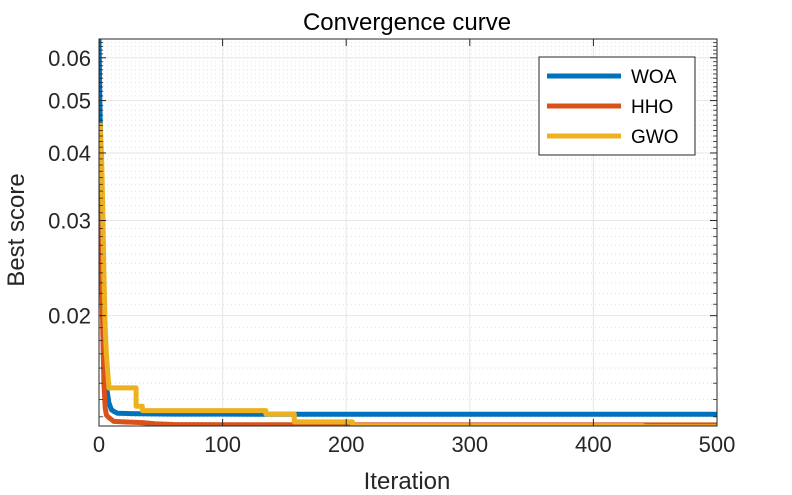 This screenshot has width=792, height=495. What do you see at coordinates (69, 58) in the screenshot?
I see `y-tick-label: 0.06` at bounding box center [69, 58].